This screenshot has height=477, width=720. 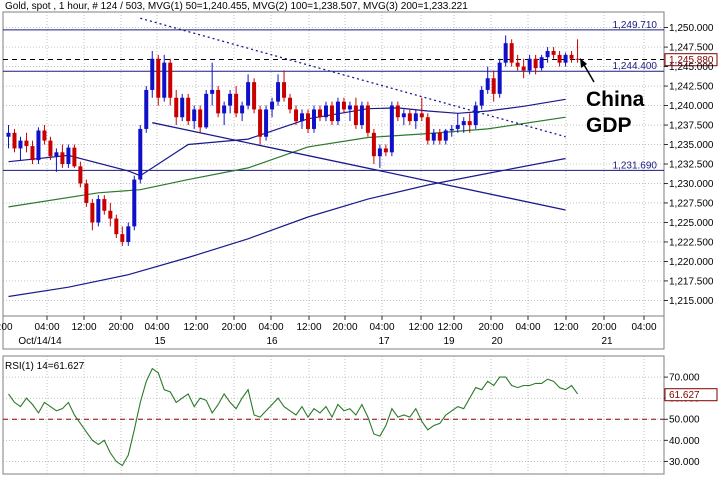 What do you see at coordinates (272, 341) in the screenshot?
I see `date-label: 16` at bounding box center [272, 341].